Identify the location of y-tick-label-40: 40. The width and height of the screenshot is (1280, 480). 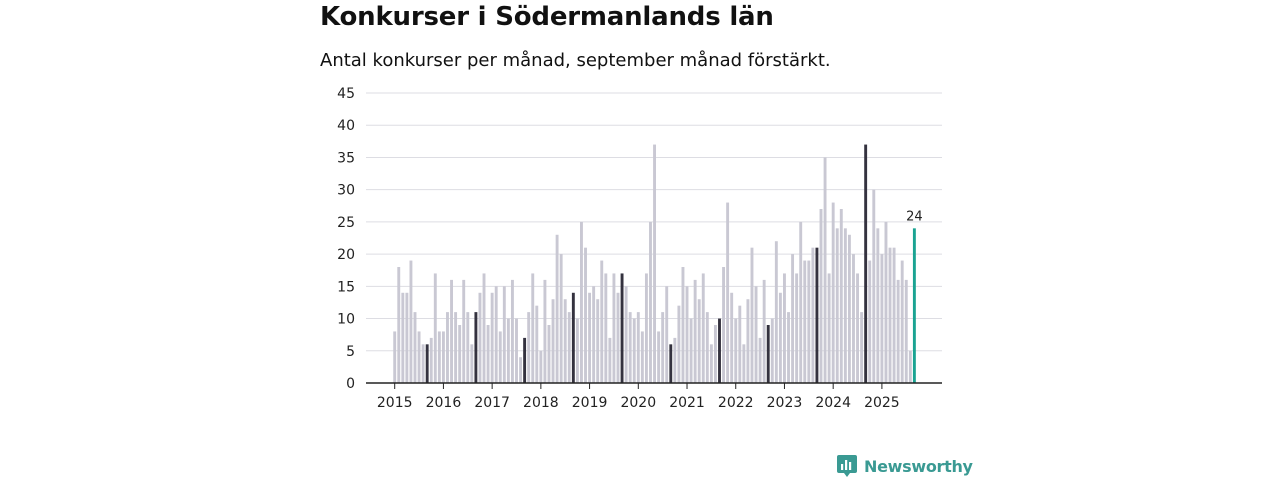
(346, 126).